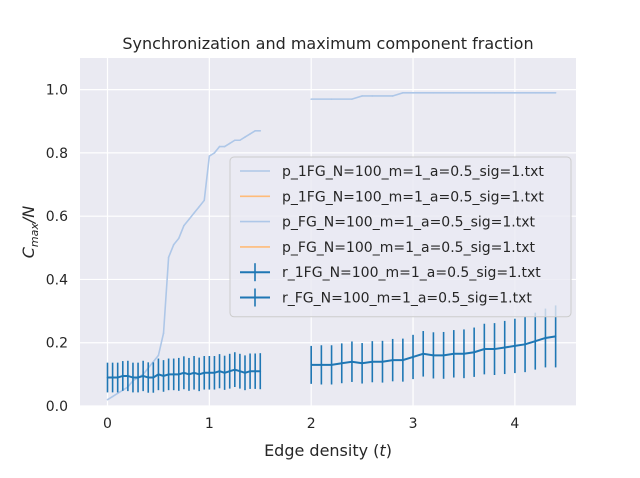 The image size is (640, 478). Describe the element at coordinates (408, 248) in the screenshot. I see `legend-label-3: p_FG_N=100_m=1_a=0.5_sig=1.txt` at that location.